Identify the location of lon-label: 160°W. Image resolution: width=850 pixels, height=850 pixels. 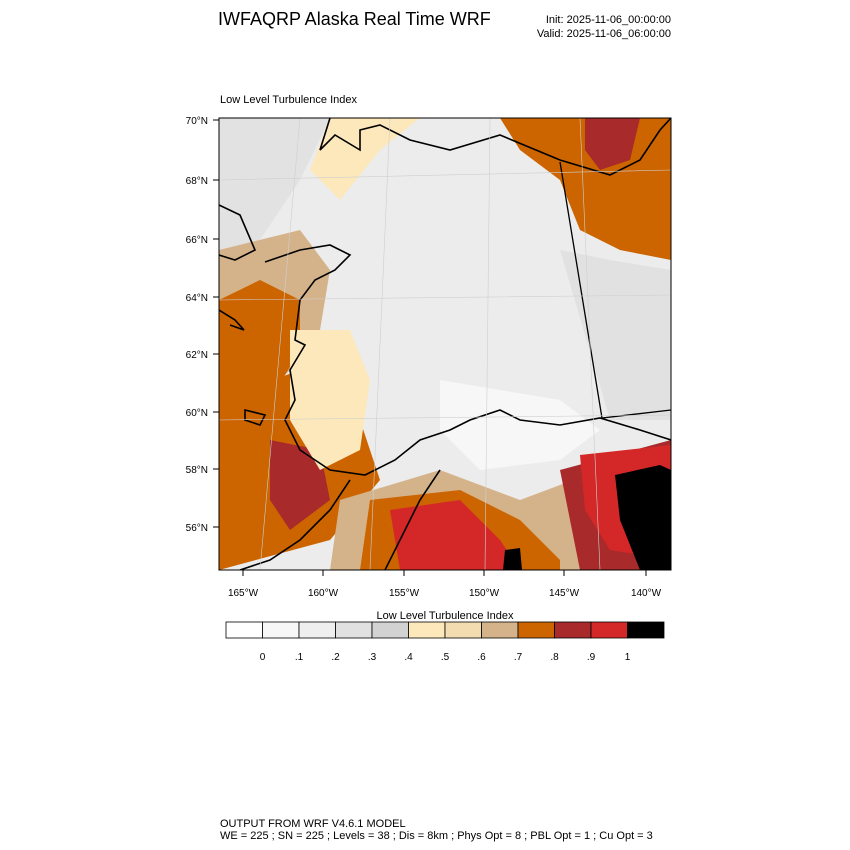
(323, 593).